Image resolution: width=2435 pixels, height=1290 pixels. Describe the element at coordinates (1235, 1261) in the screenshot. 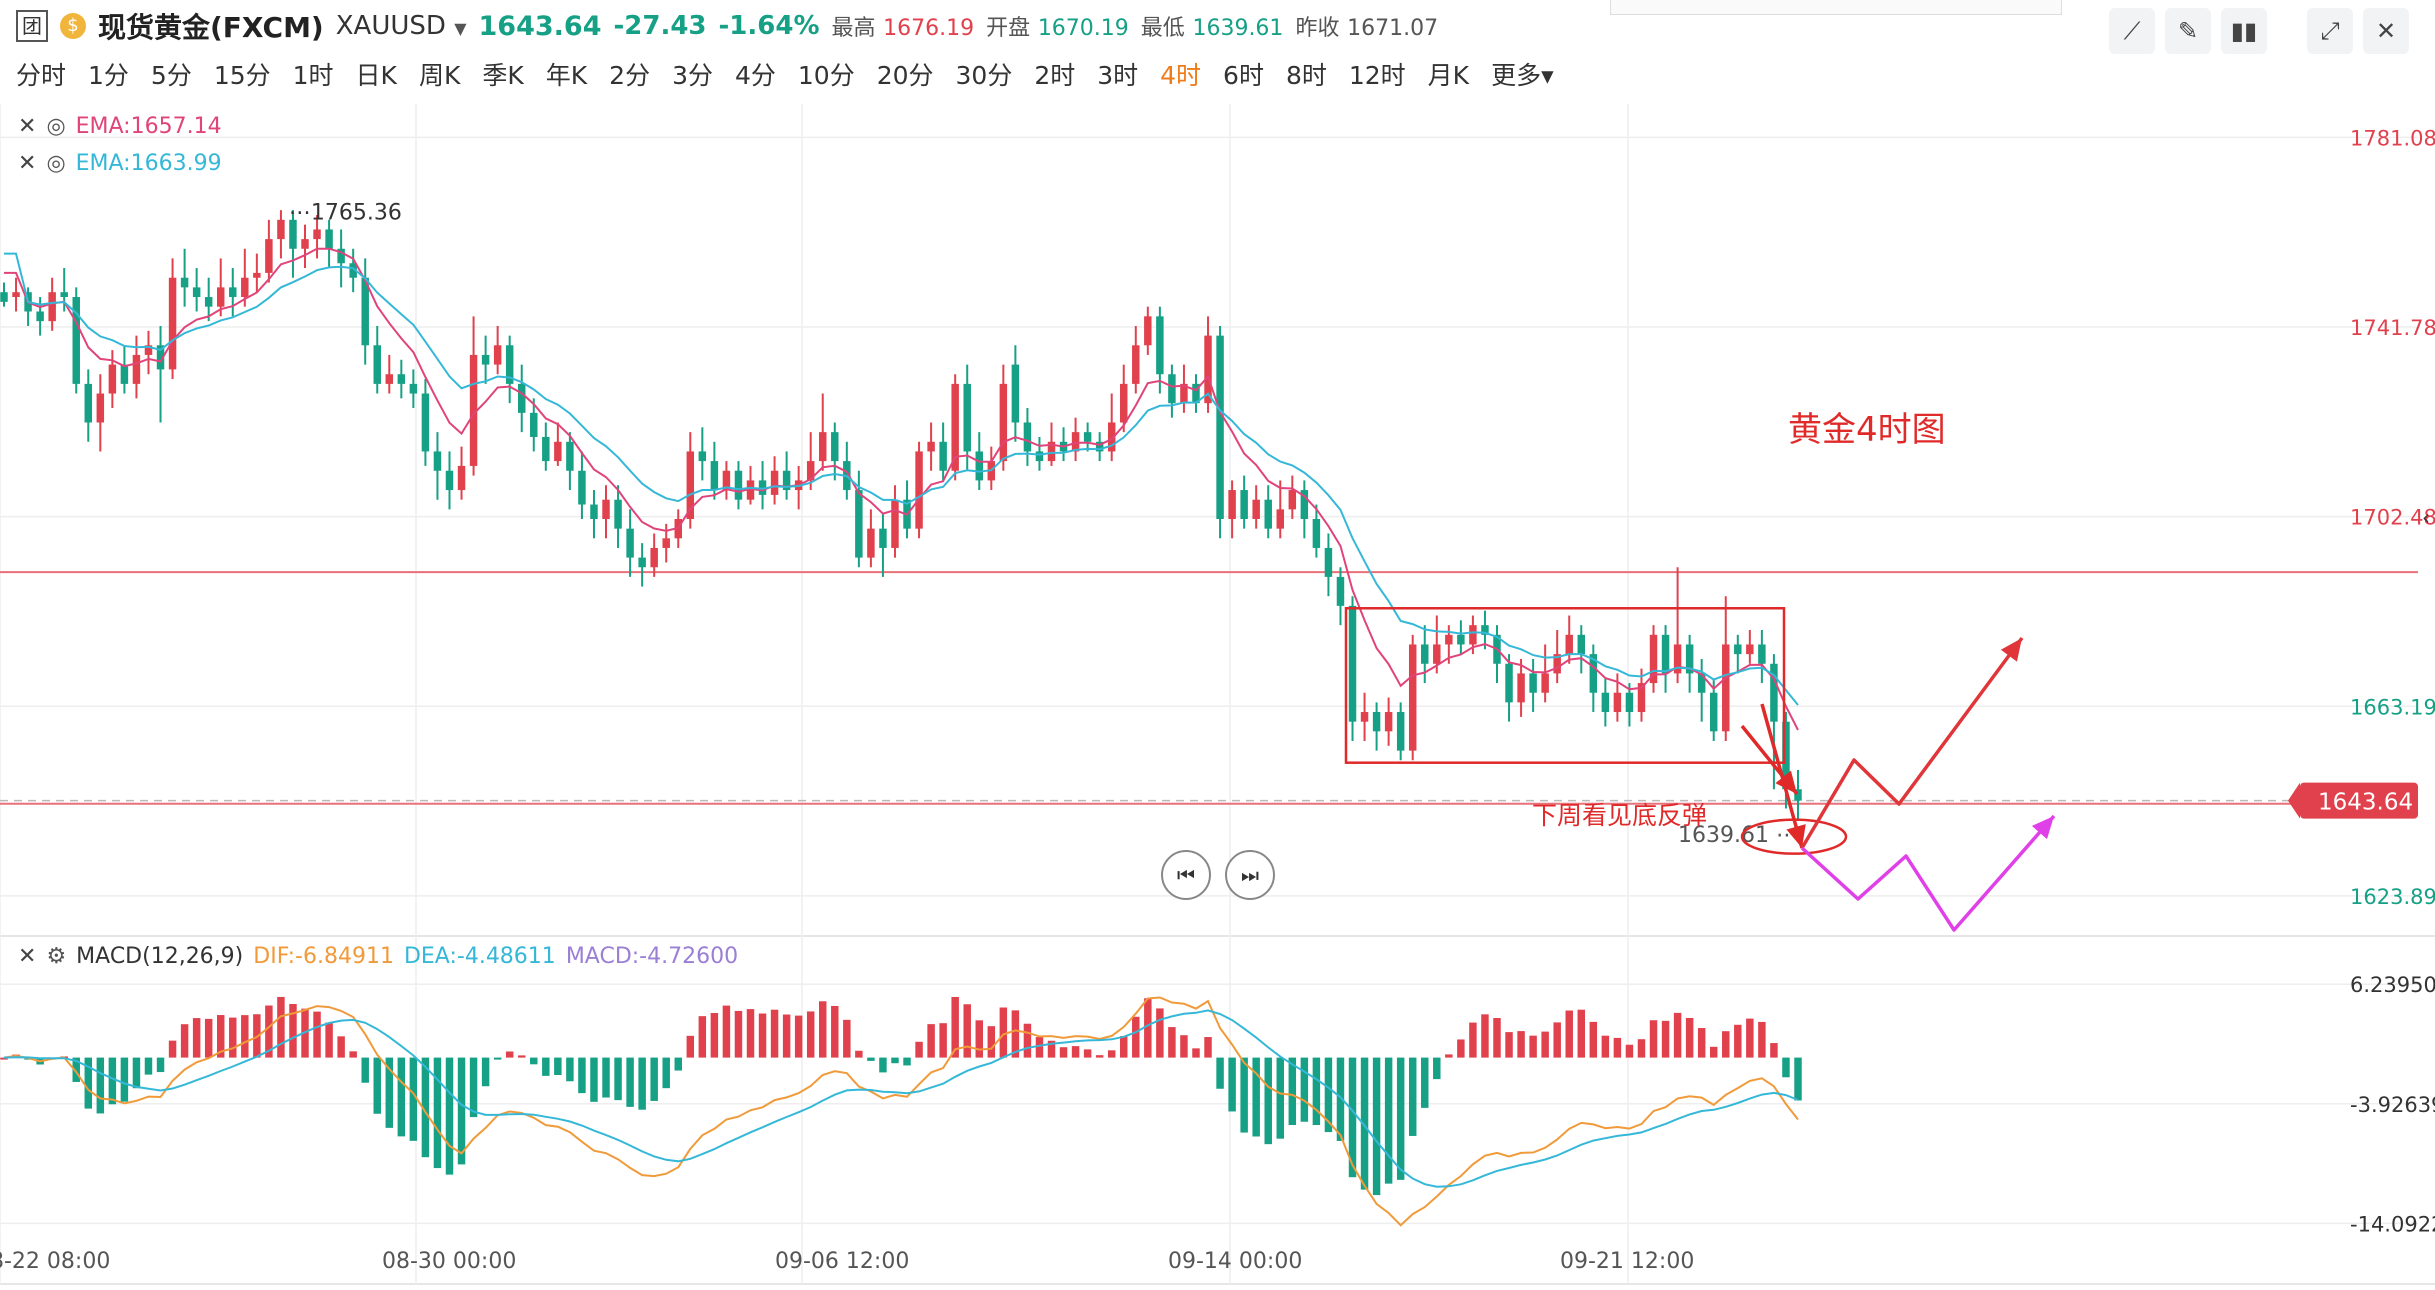

I see `time-tick-label: 09-14 00:00` at that location.